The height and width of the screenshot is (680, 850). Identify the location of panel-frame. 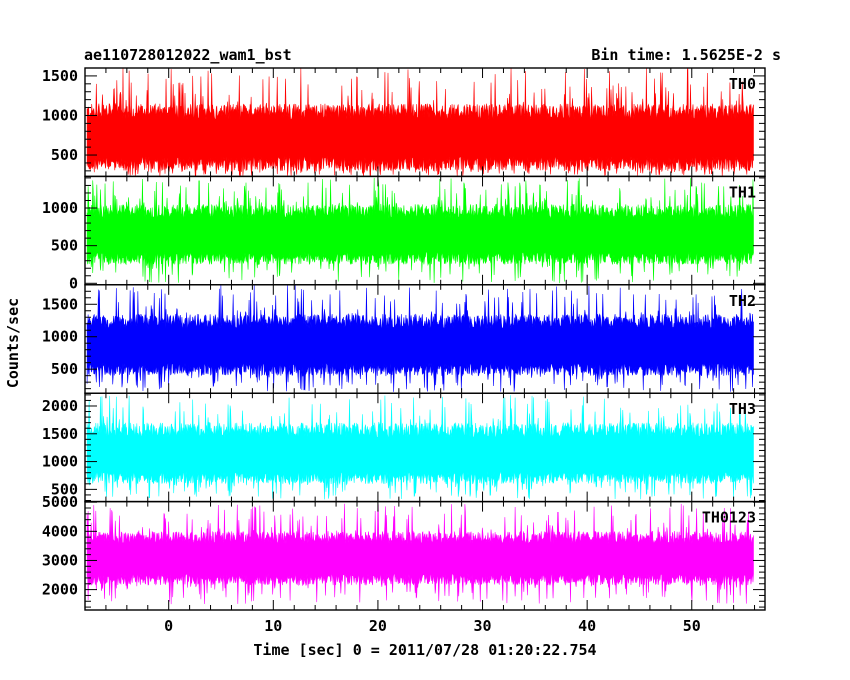
(425, 555).